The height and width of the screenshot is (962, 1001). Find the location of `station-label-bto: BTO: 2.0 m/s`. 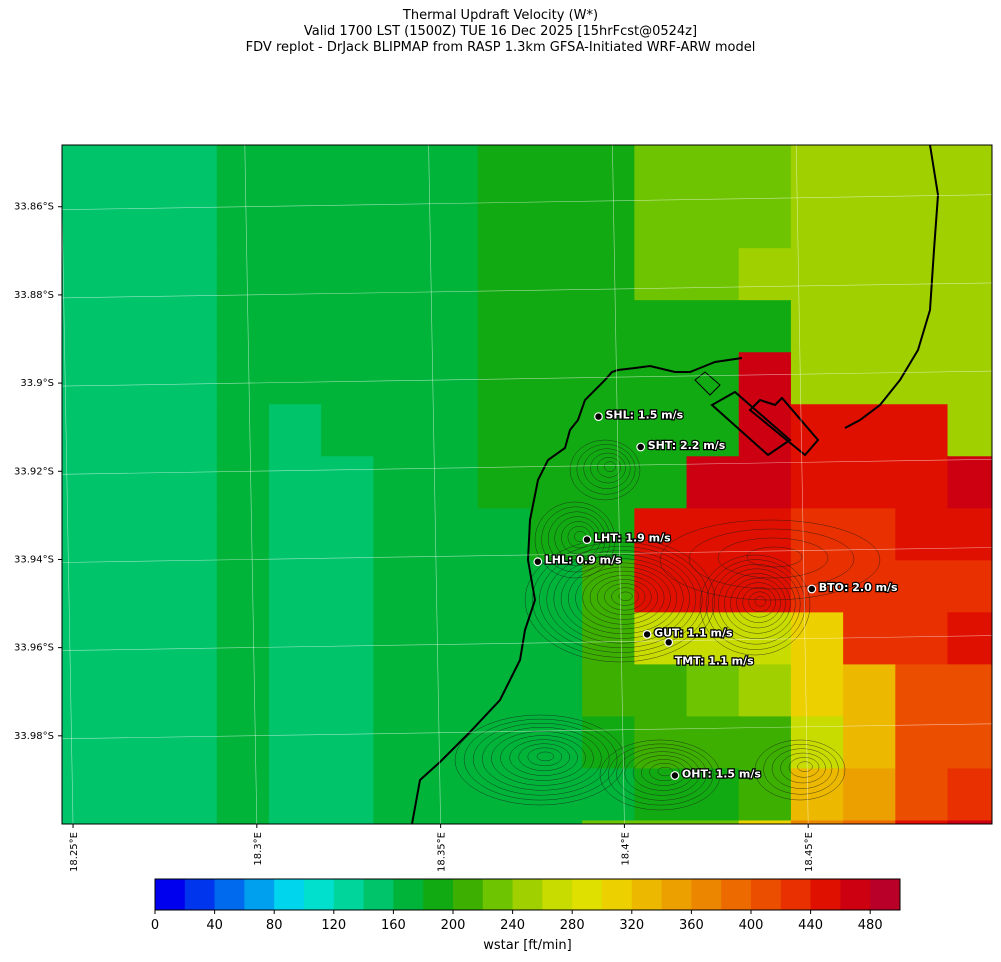

station-label-bto: BTO: 2.0 m/s is located at coordinates (858, 587).